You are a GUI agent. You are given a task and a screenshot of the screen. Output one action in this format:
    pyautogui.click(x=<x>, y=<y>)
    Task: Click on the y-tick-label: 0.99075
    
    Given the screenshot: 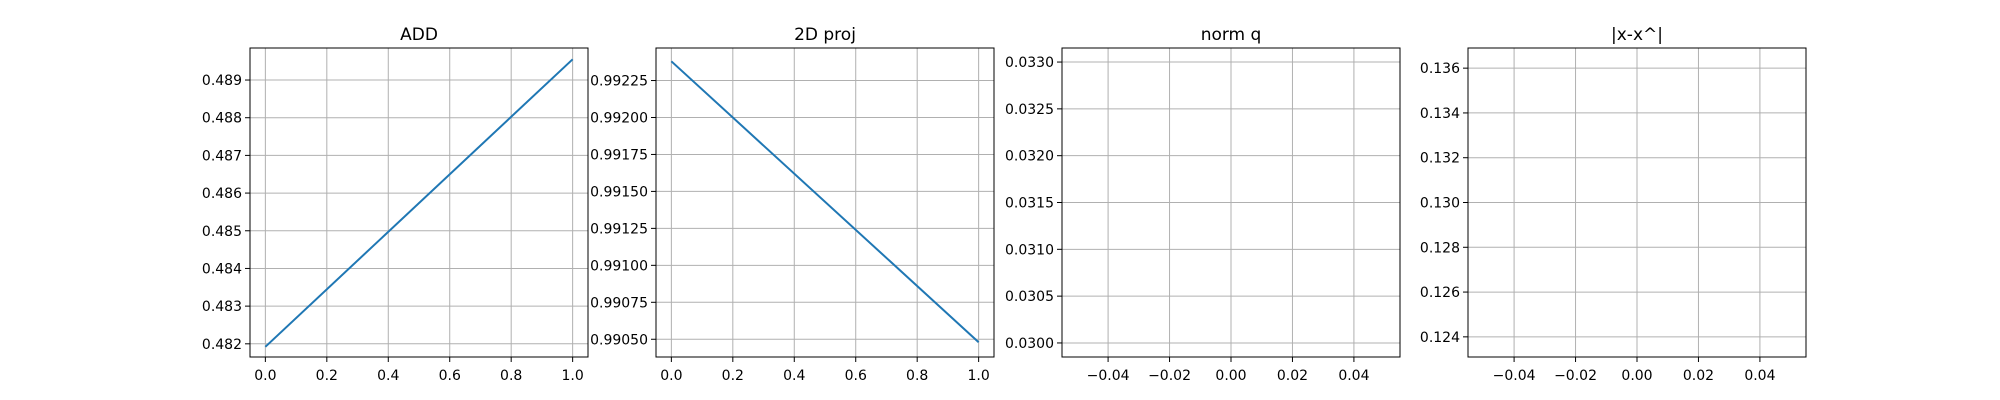 What is the action you would take?
    pyautogui.click(x=619, y=303)
    